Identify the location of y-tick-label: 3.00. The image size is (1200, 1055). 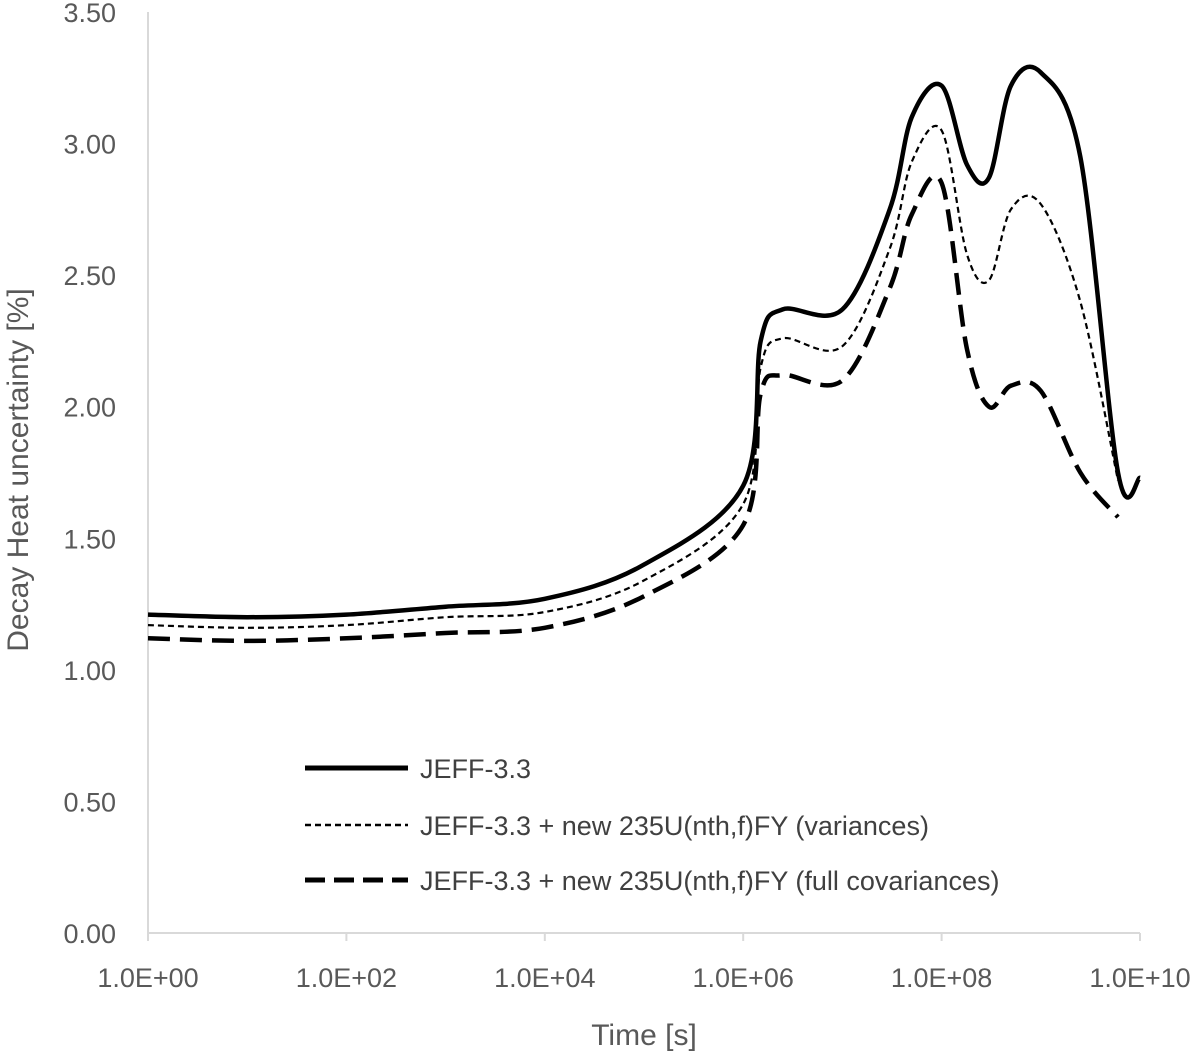
(89, 145).